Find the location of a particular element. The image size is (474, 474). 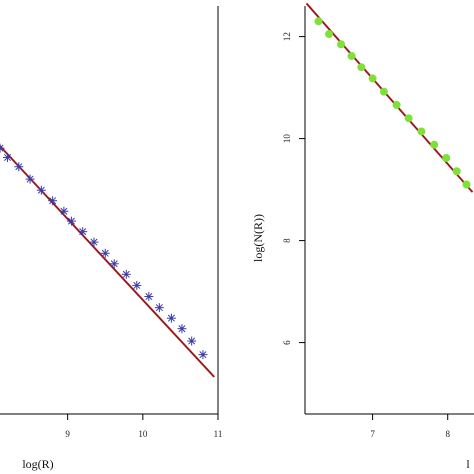

left-x-tick-label: 11 is located at coordinates (218, 434).